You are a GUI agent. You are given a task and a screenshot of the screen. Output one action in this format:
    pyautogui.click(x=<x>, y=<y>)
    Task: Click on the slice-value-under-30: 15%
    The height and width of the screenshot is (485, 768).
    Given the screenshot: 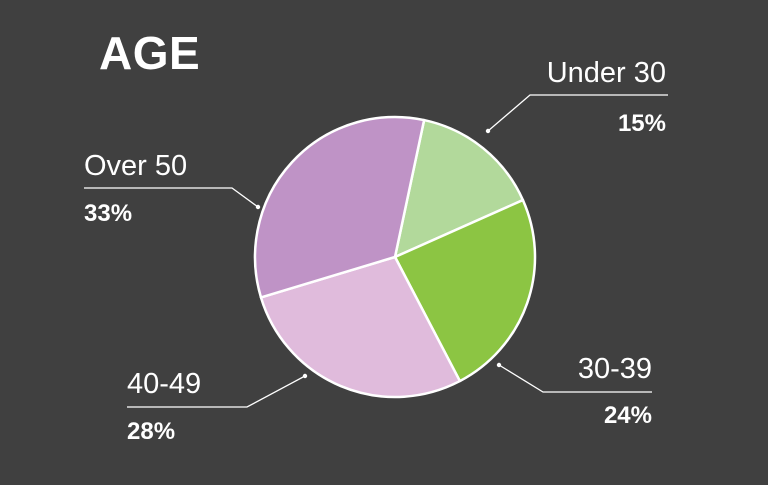 What is the action you would take?
    pyautogui.click(x=641, y=123)
    